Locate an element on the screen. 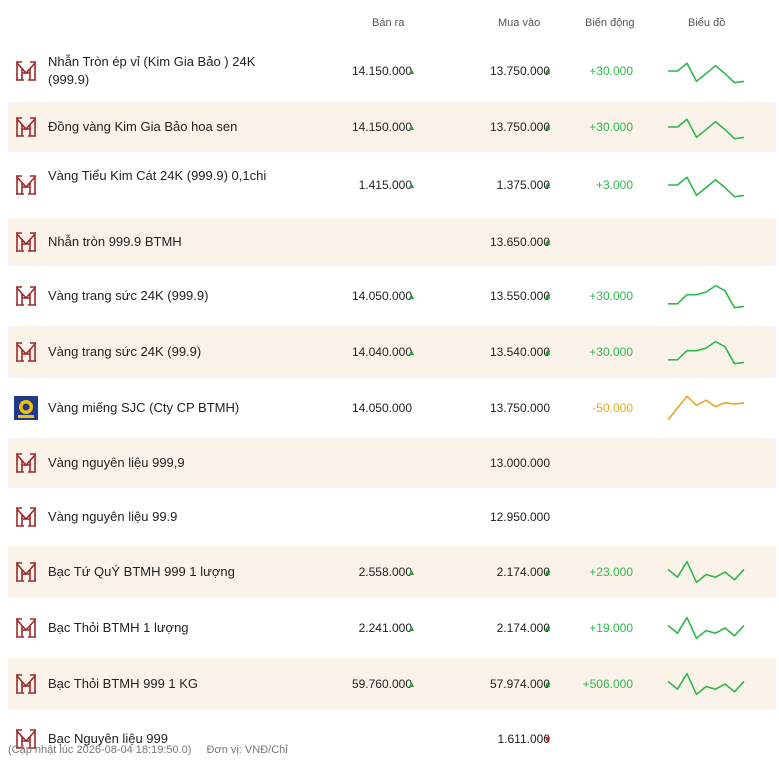 This screenshot has height=765, width=779. sell-price: 2.558.000 is located at coordinates (385, 572).